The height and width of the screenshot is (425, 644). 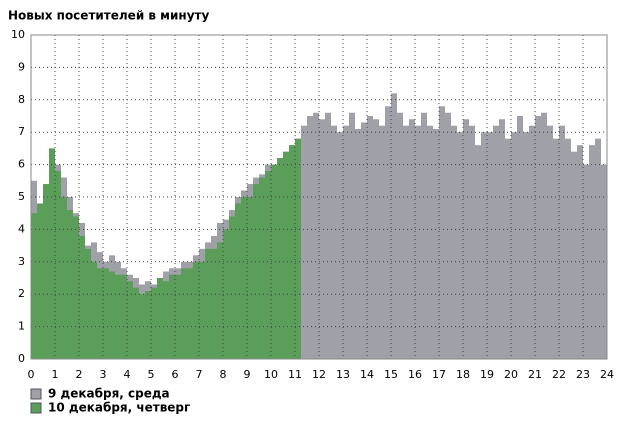 I want to click on x-tick-label: 23, so click(x=583, y=374).